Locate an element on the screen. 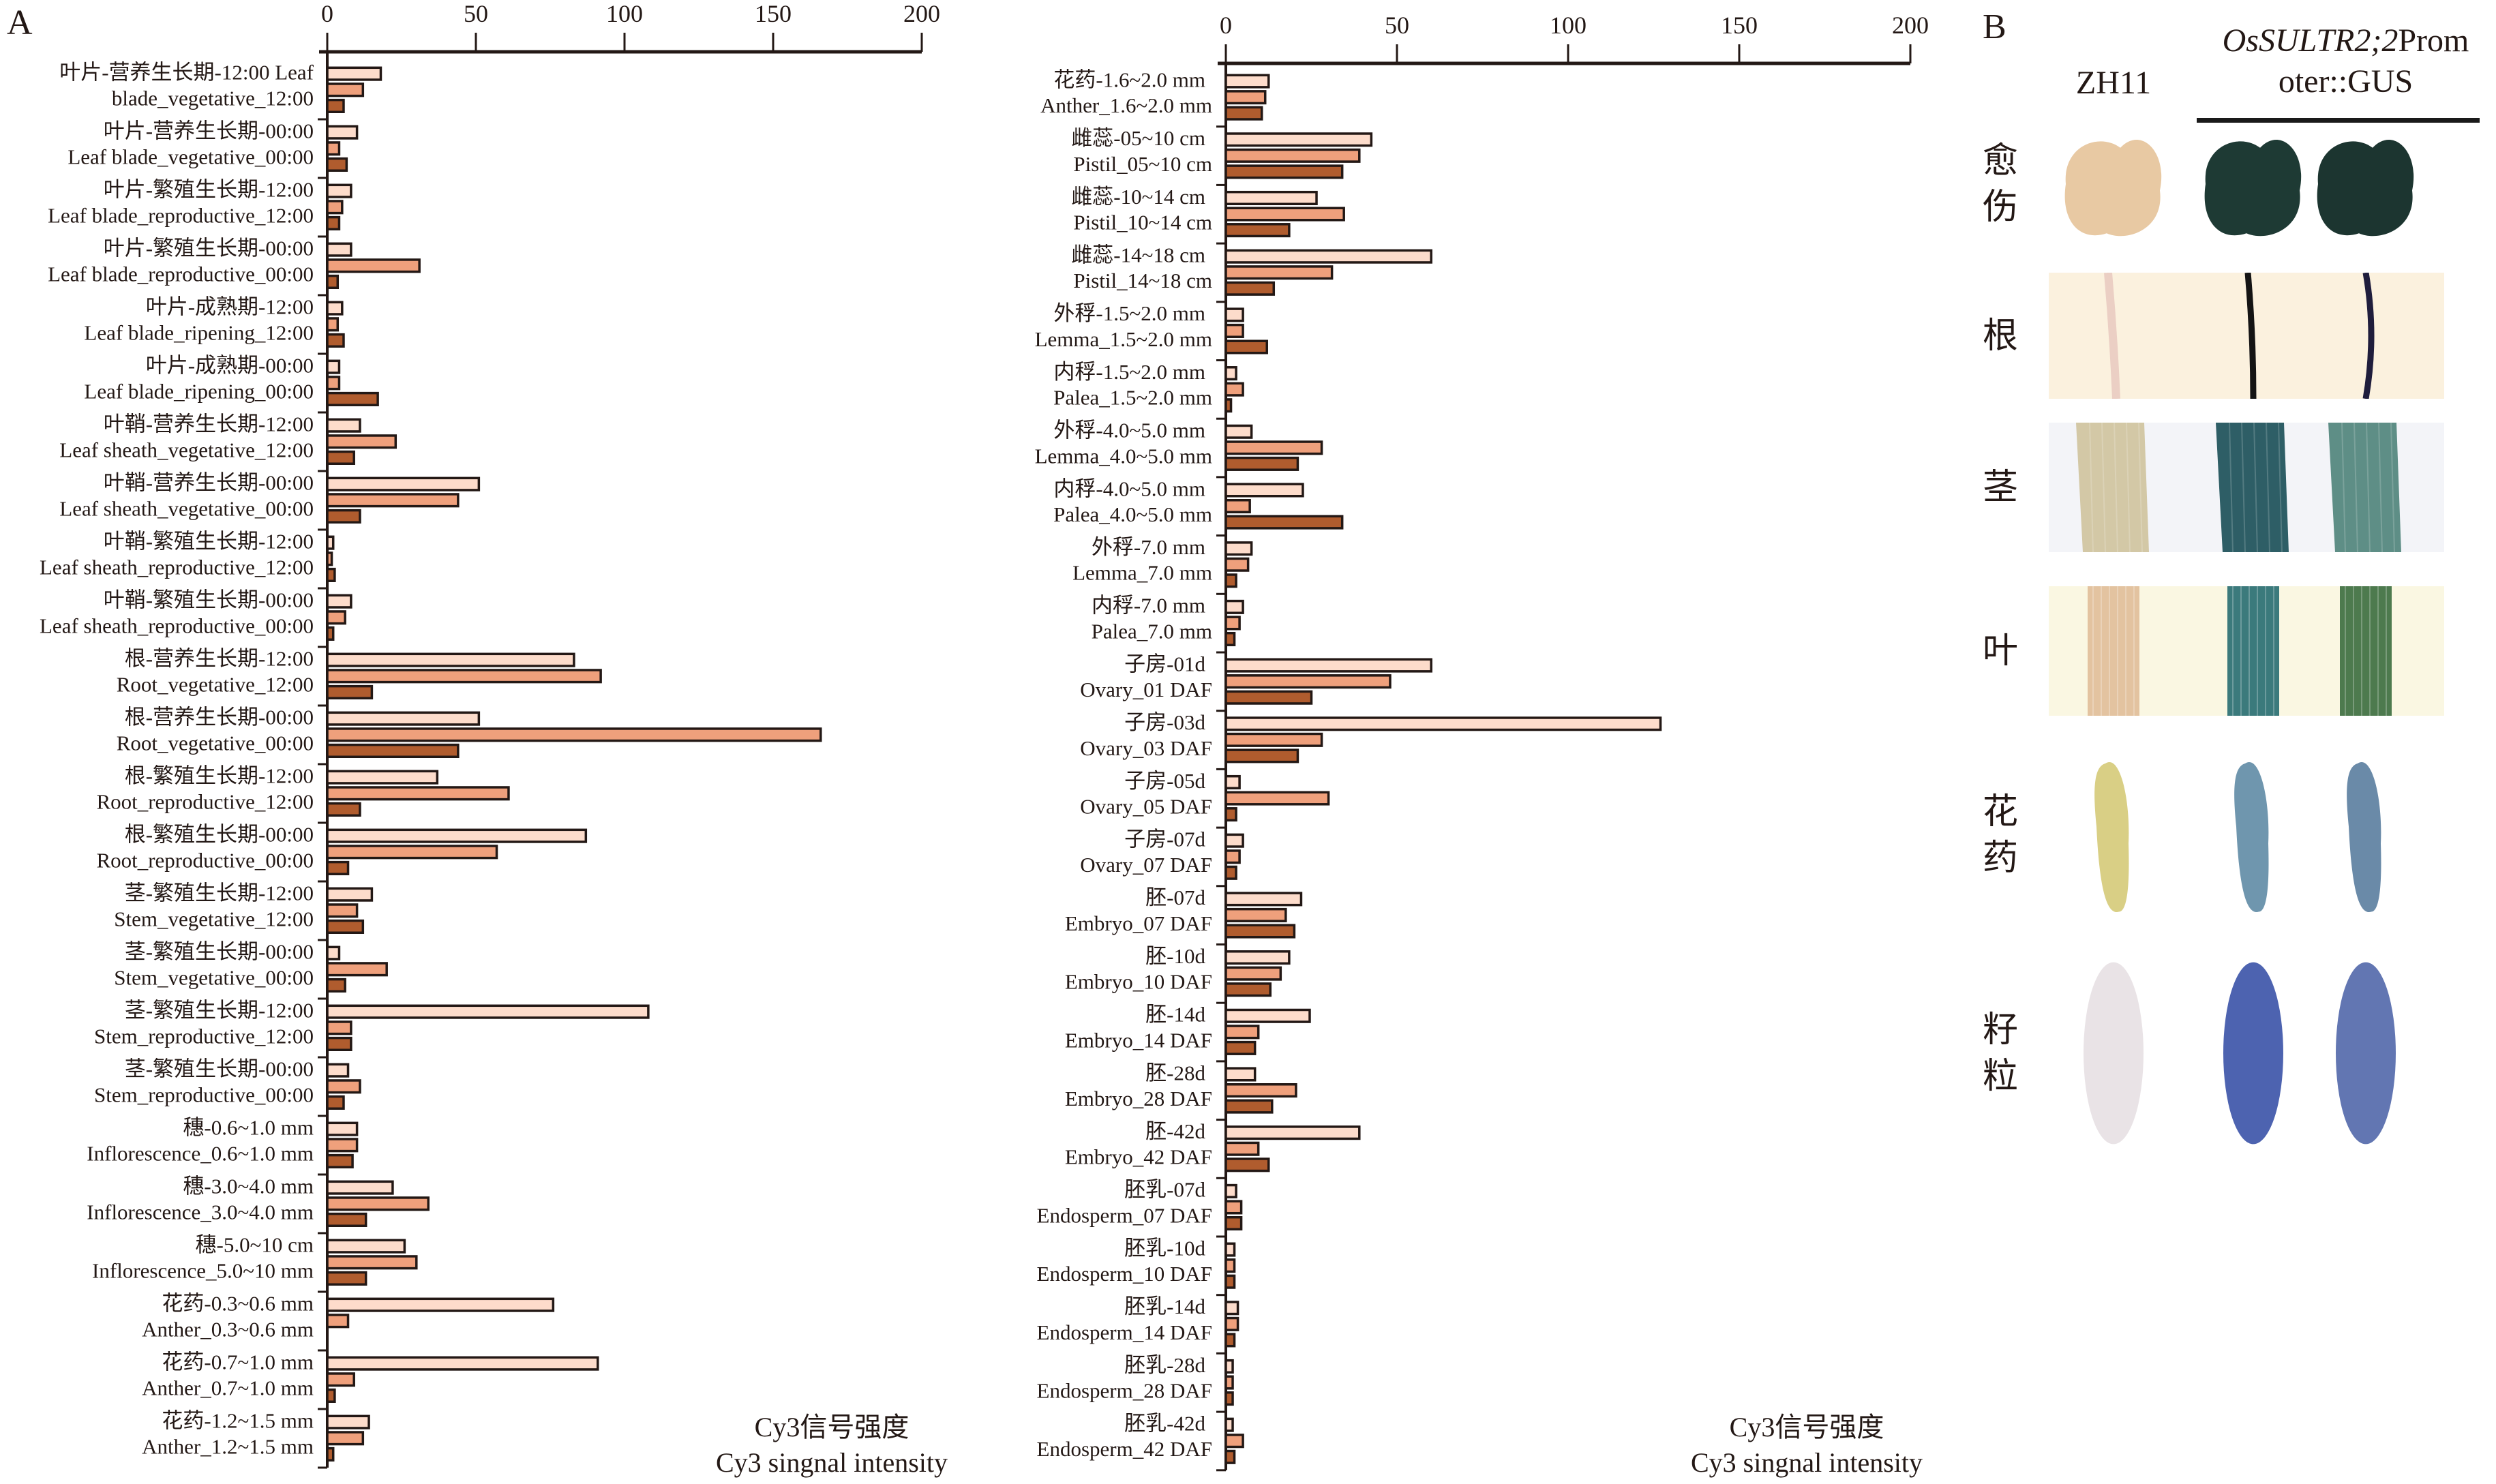  photo-row-grain is located at coordinates (2240, 1053).